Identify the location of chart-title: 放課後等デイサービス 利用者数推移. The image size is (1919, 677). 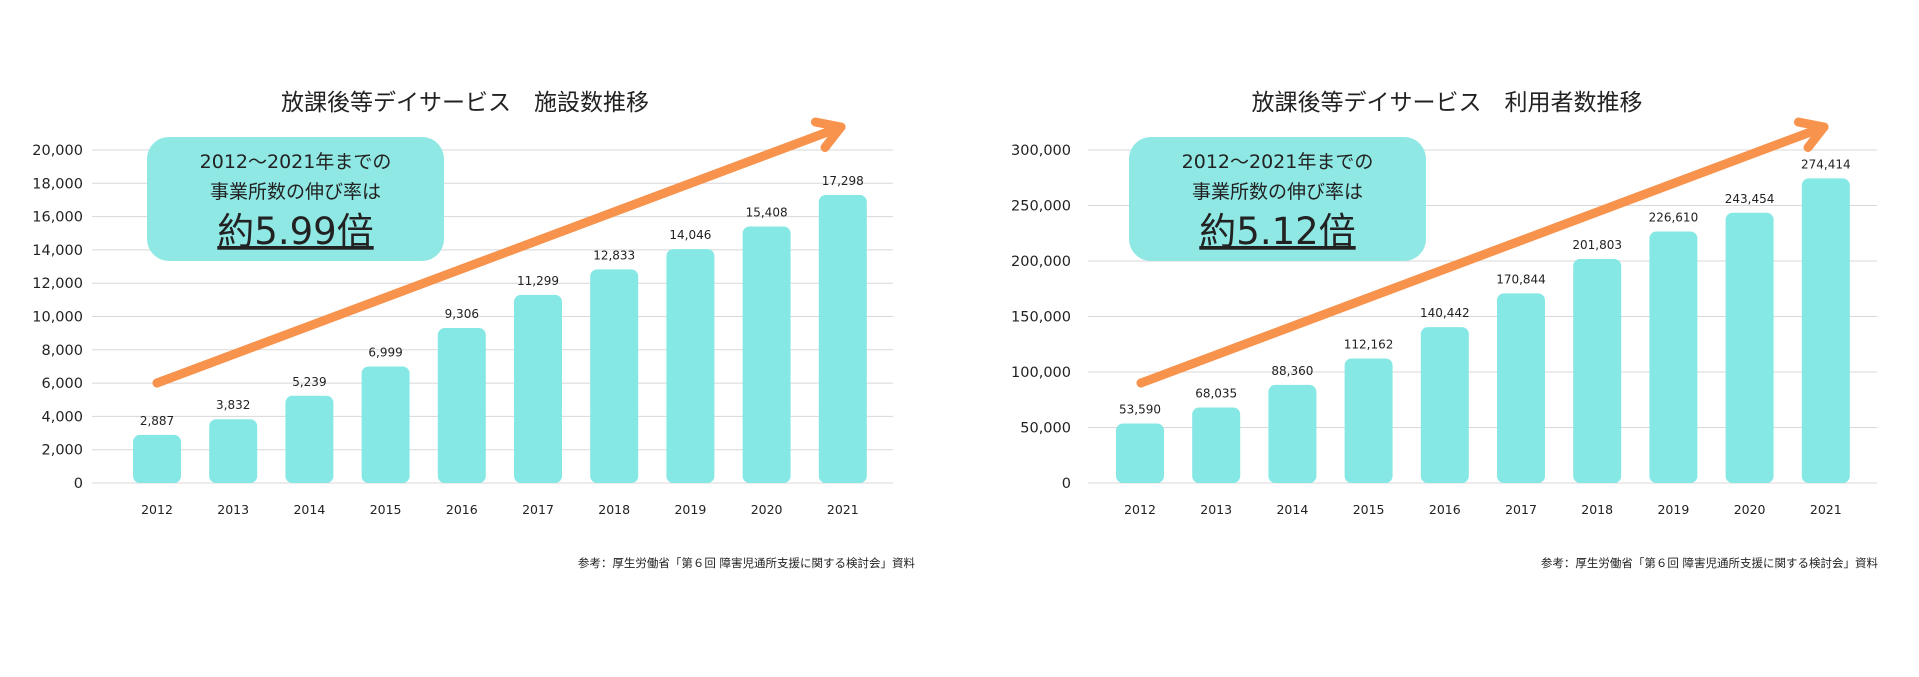
(1447, 103).